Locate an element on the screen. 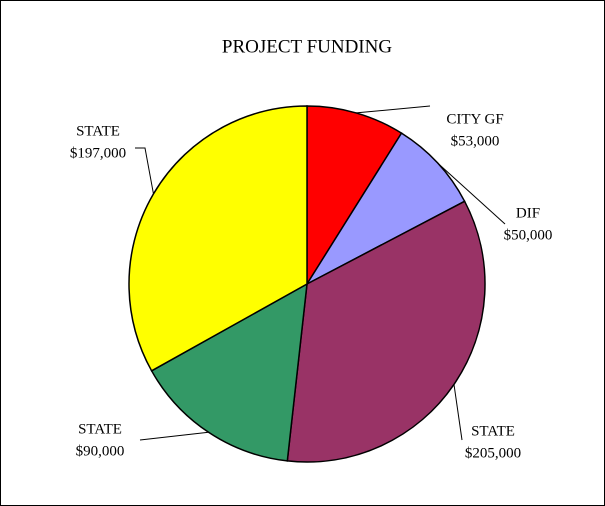 Image resolution: width=605 pixels, height=506 pixels. slice-value-label: $53,000 is located at coordinates (475, 141).